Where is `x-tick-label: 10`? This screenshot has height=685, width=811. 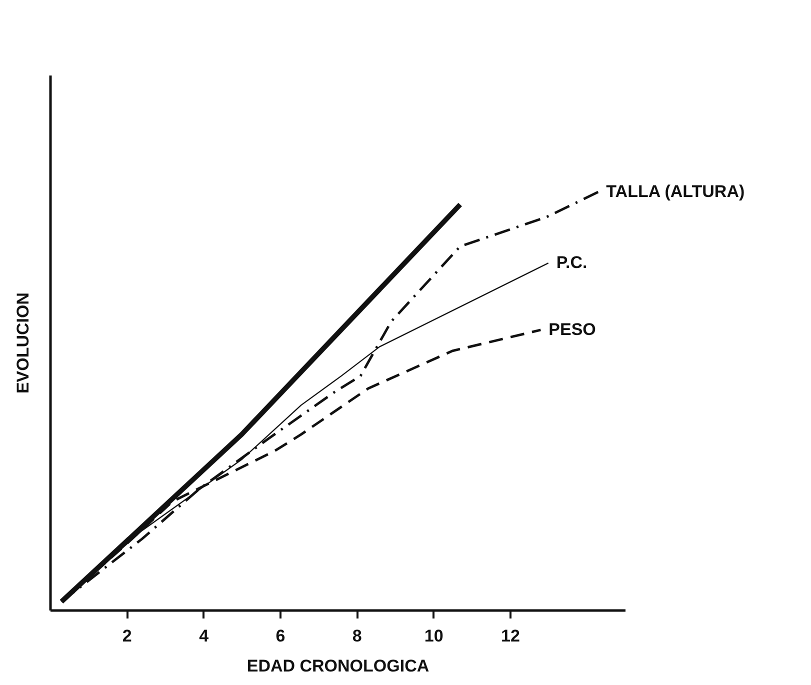 x-tick-label: 10 is located at coordinates (434, 636).